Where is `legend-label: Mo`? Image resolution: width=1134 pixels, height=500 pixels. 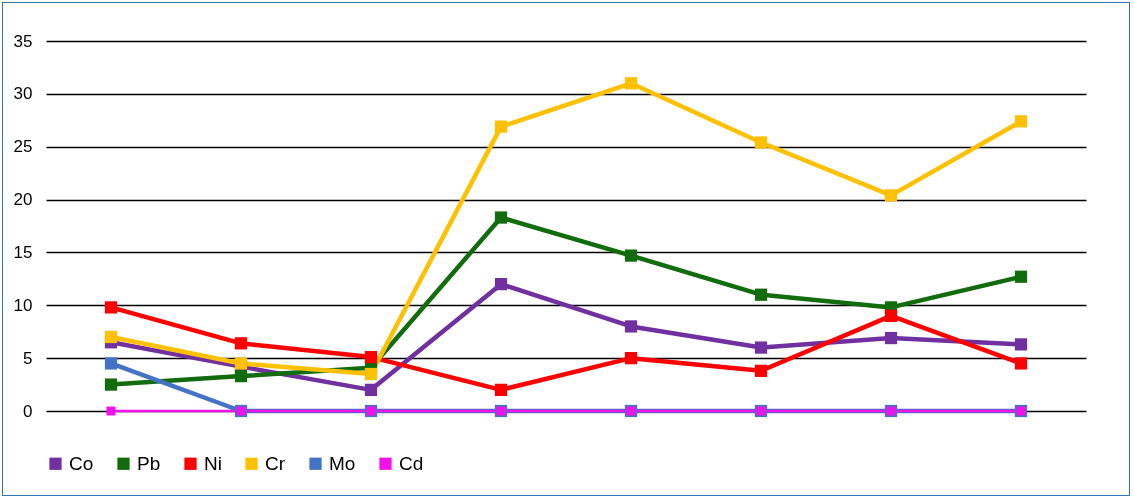
legend-label: Mo is located at coordinates (342, 463).